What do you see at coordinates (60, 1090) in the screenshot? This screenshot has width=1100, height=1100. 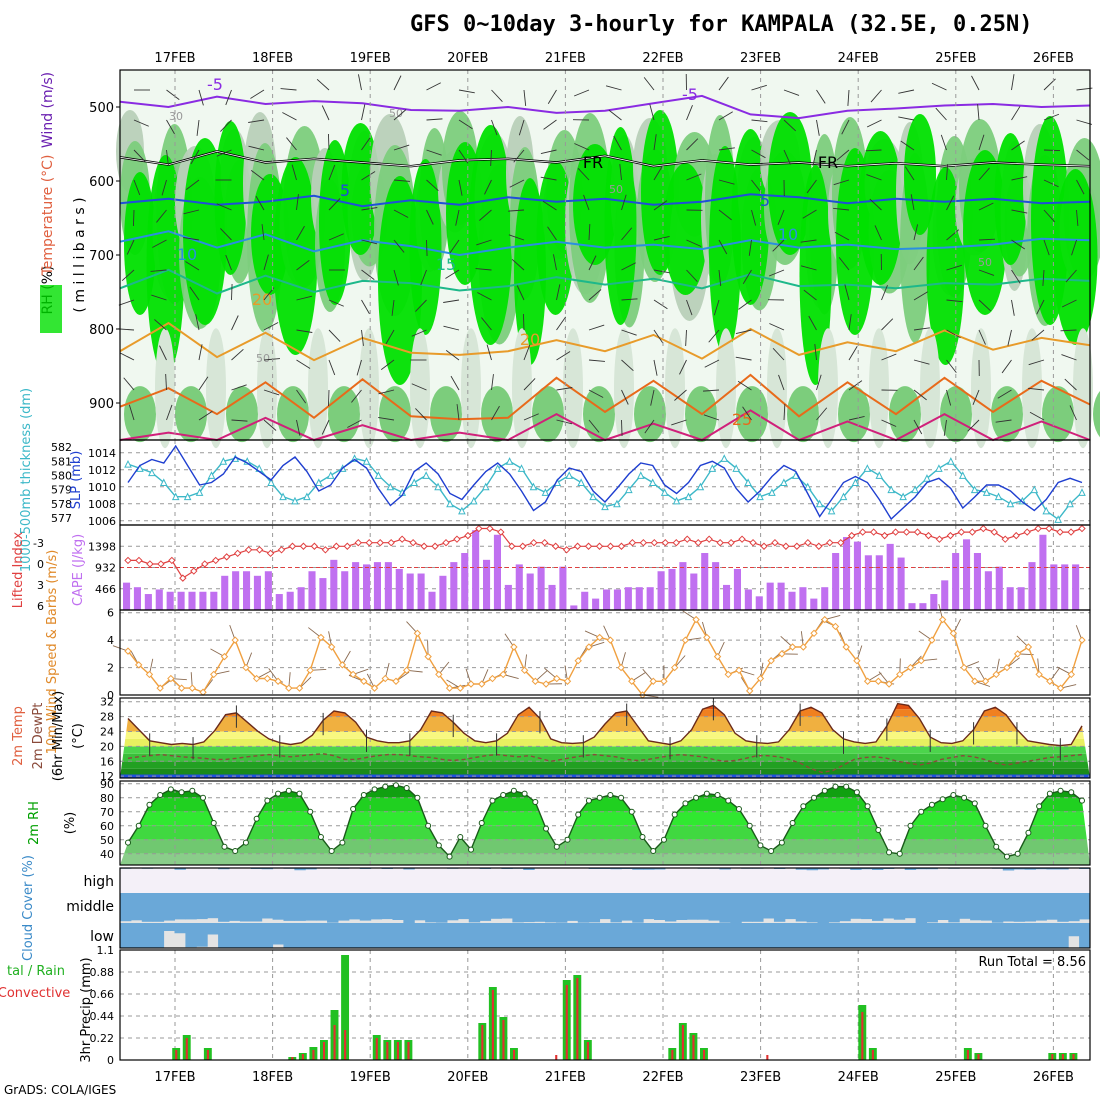 I see `grads-credit: GrADS: COLA/IGES` at bounding box center [60, 1090].